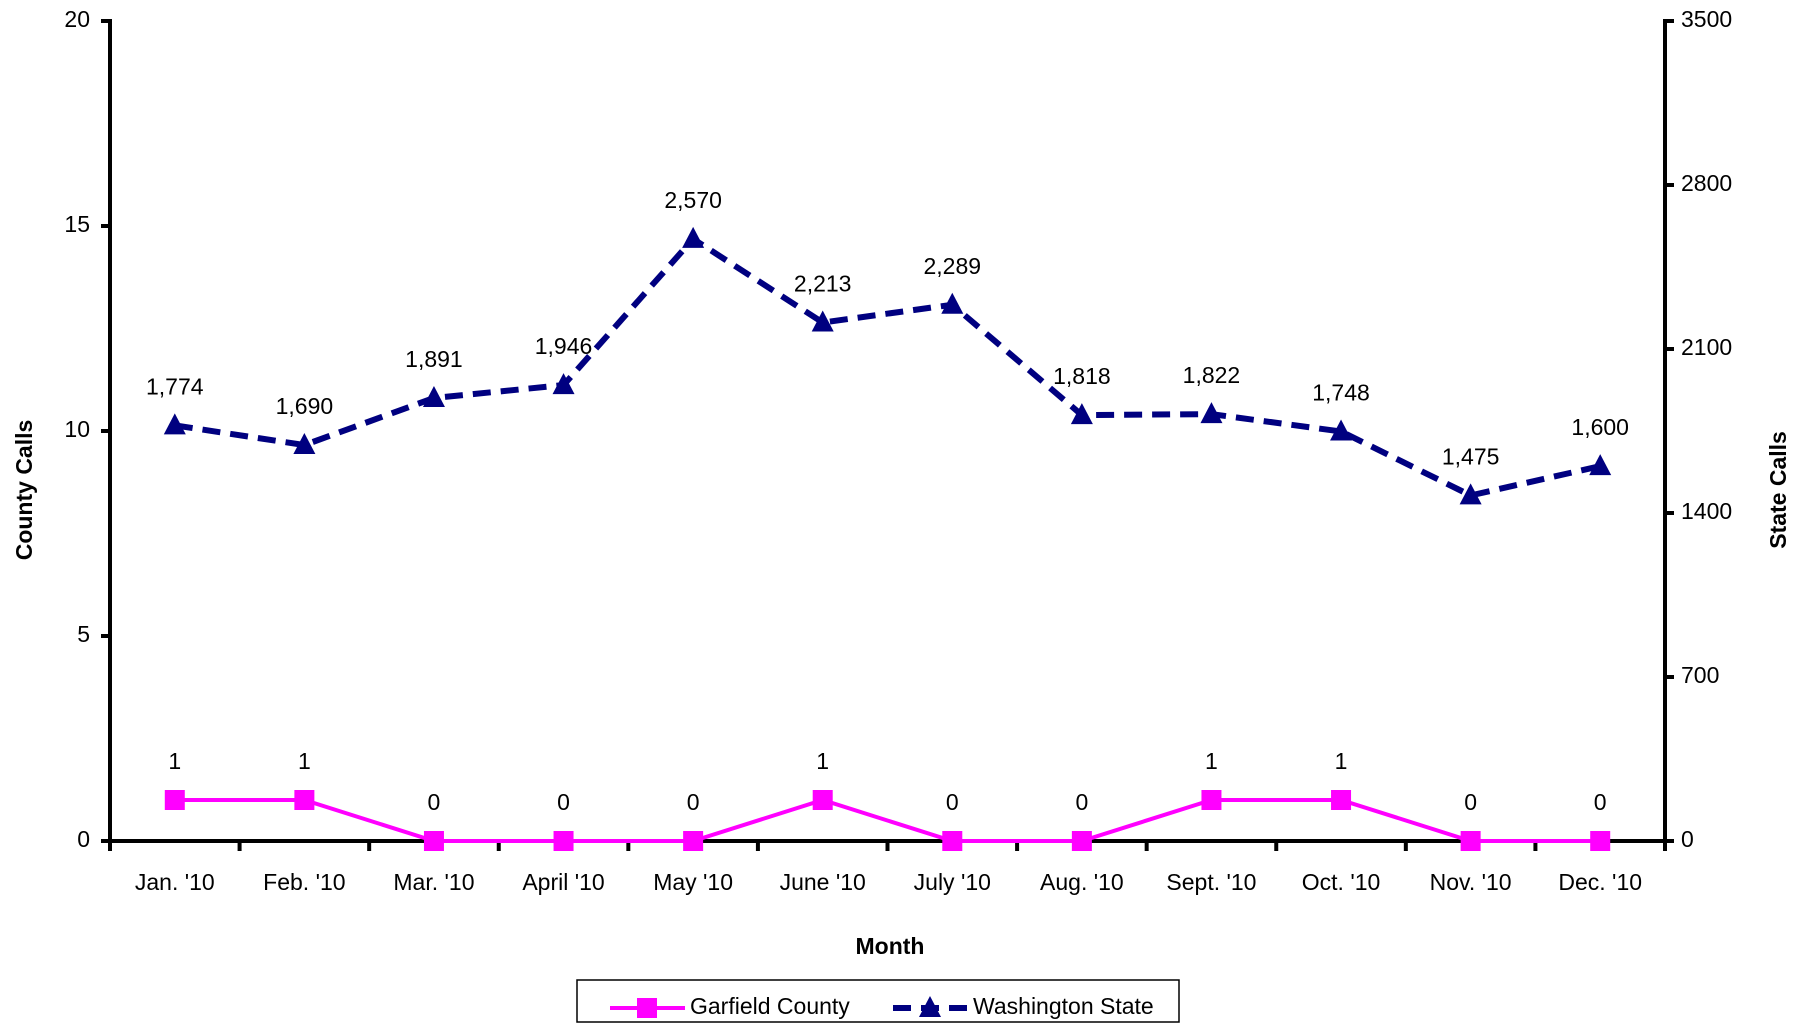 Image resolution: width=1799 pixels, height=1026 pixels. What do you see at coordinates (433, 882) in the screenshot?
I see `x-tick-label: Mar. '10` at bounding box center [433, 882].